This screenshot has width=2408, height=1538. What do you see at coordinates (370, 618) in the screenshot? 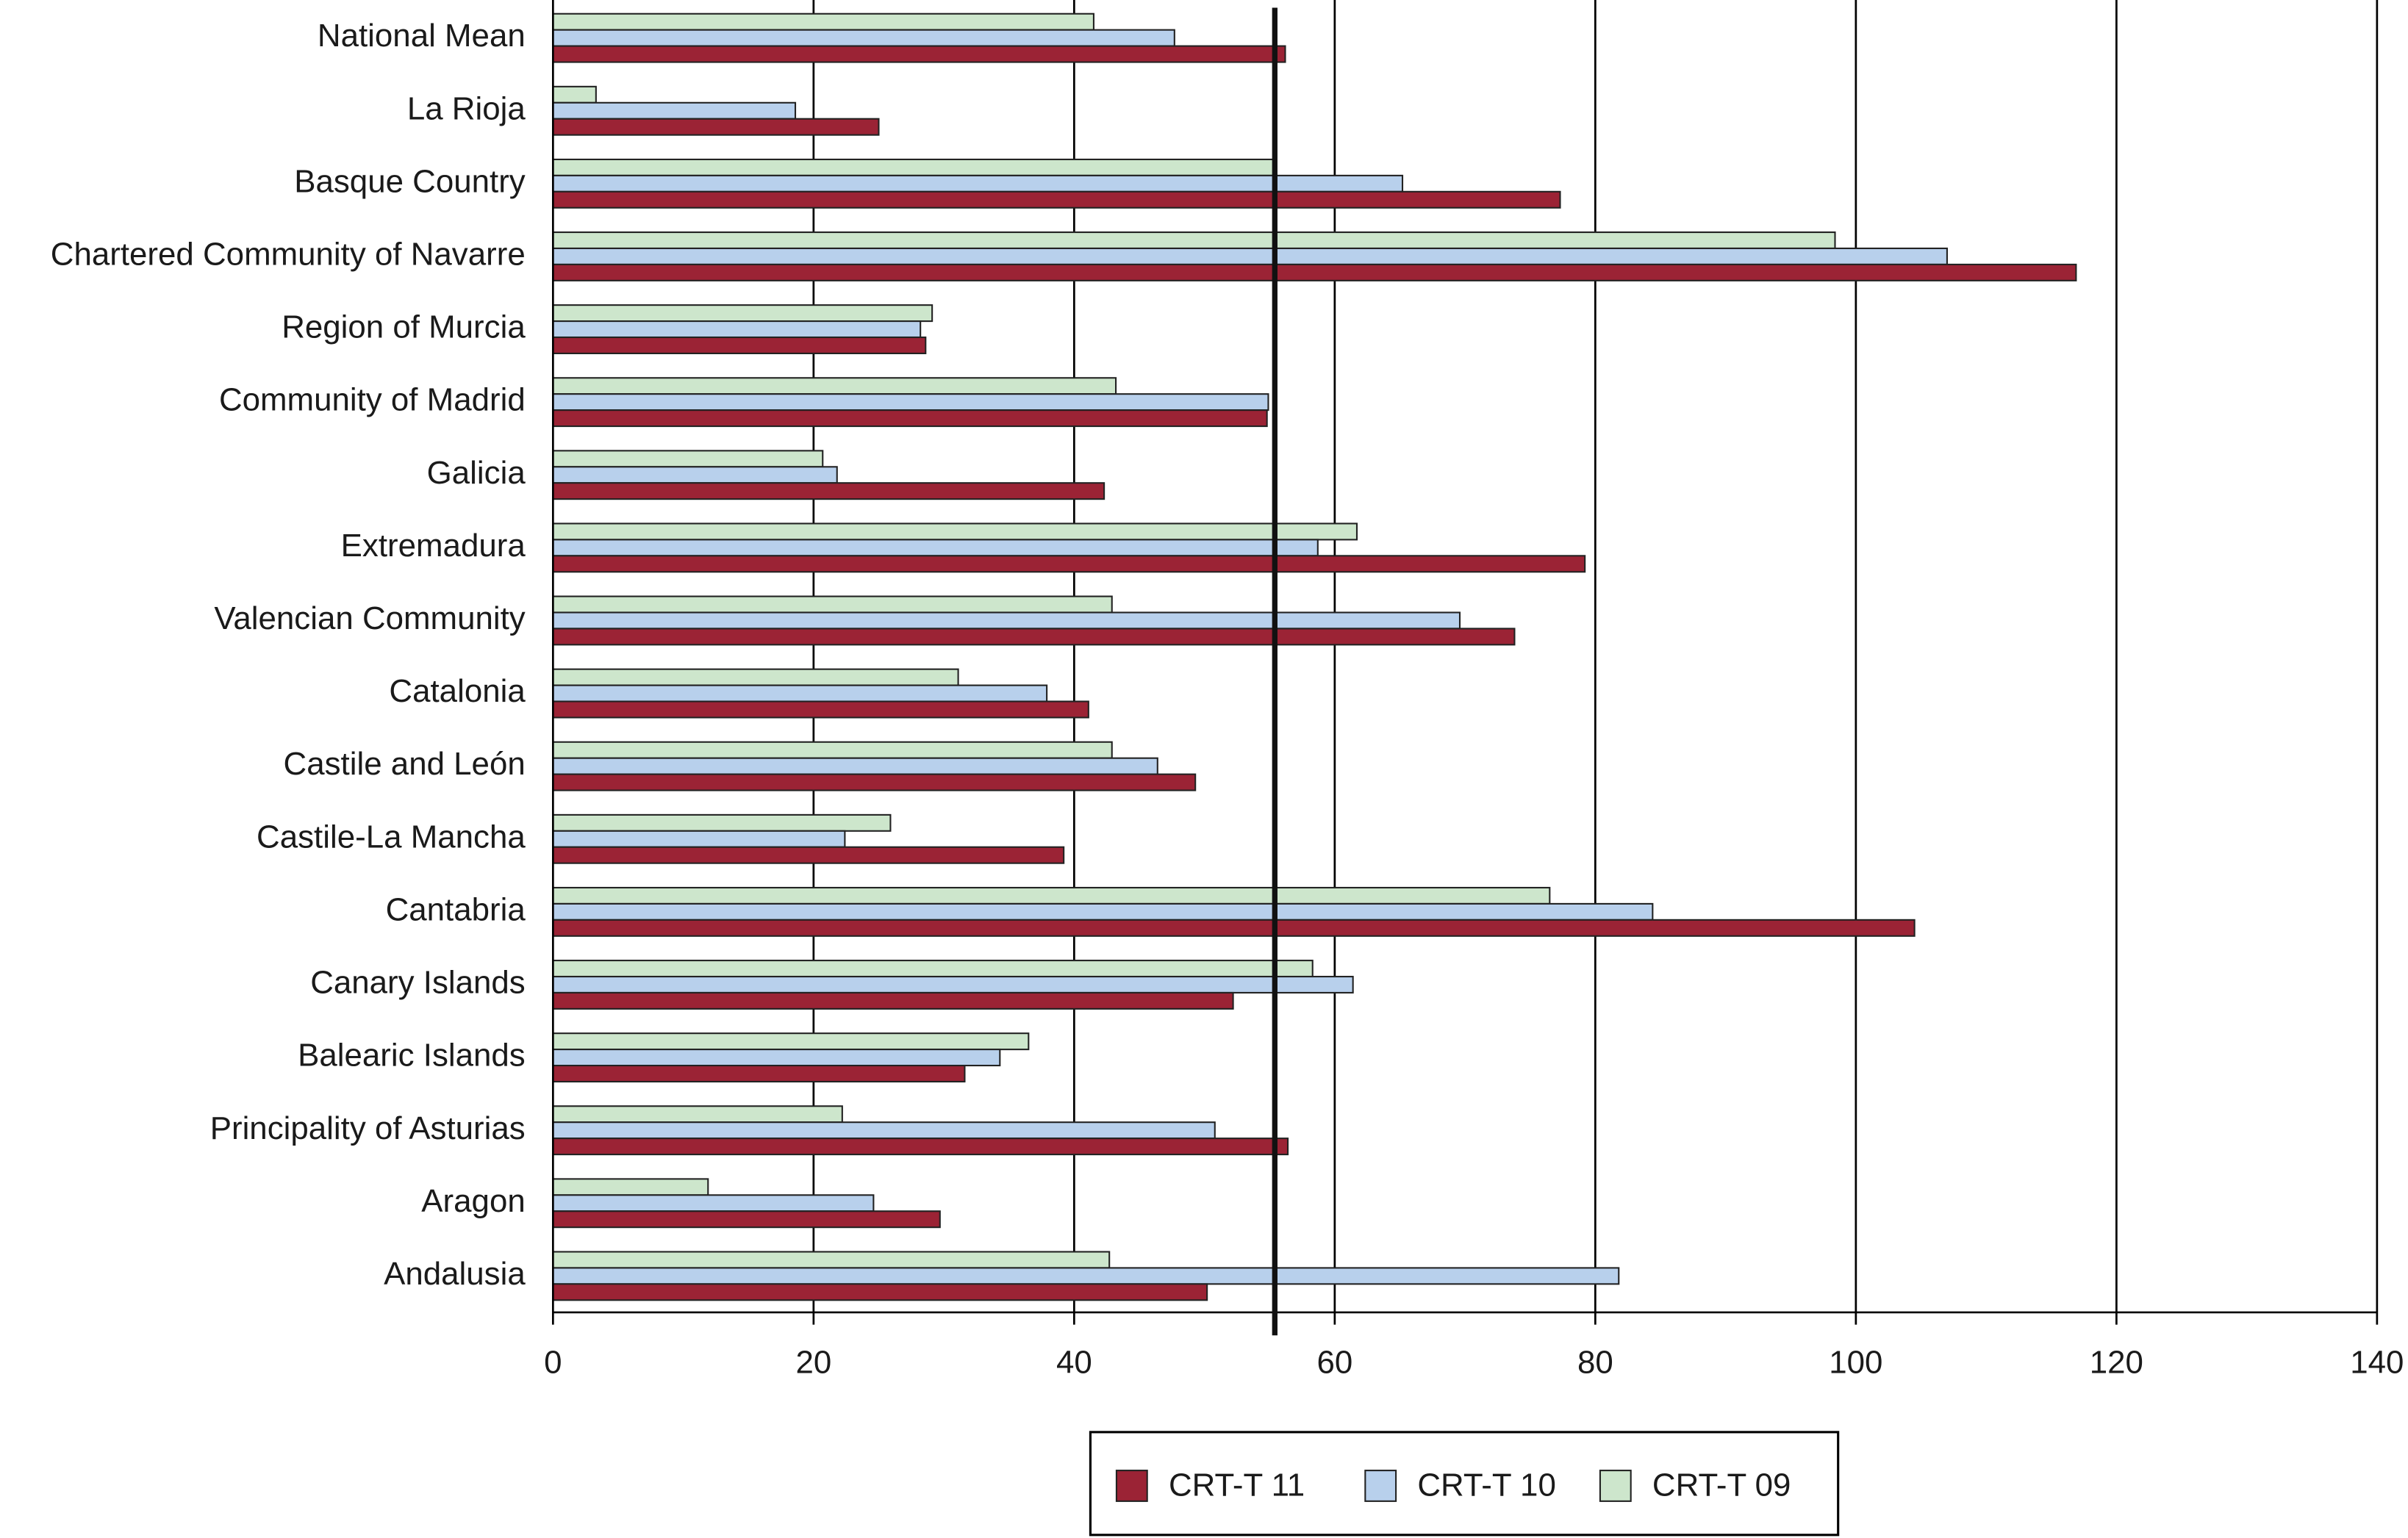
I see `y-tick-label: Valencian Community` at bounding box center [370, 618].